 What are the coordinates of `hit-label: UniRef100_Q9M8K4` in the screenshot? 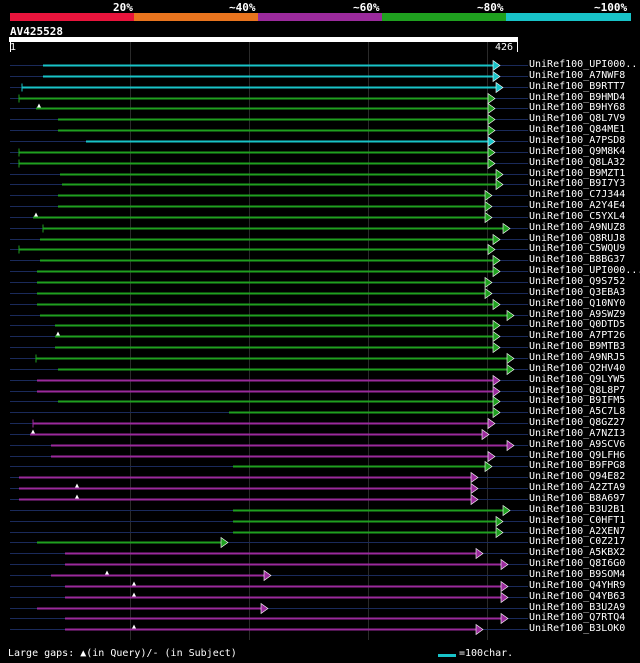 It's located at (577, 151).